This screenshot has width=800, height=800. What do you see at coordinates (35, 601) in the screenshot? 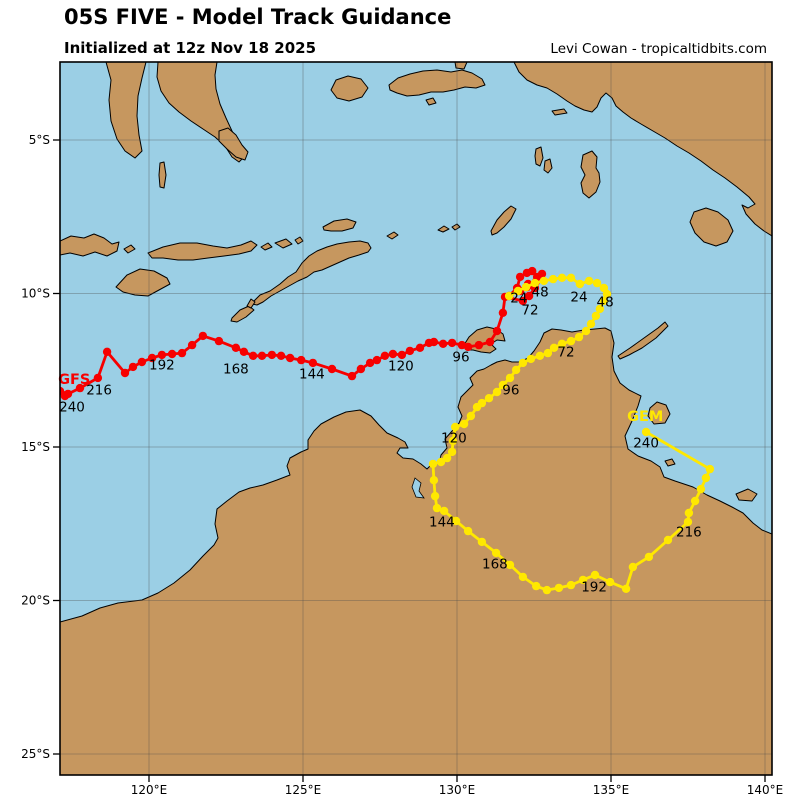
I see `lat-tick-label: 20°S` at bounding box center [35, 601].